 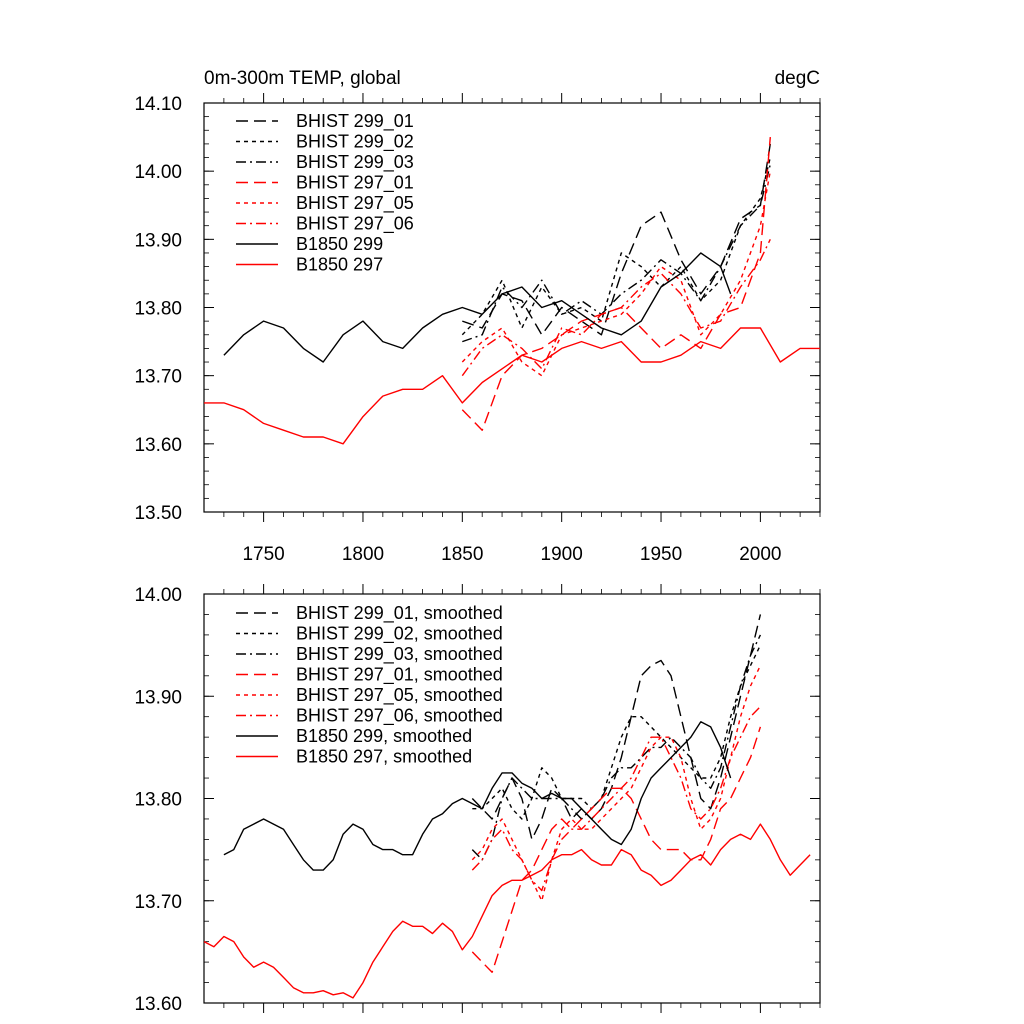 What do you see at coordinates (158, 104) in the screenshot?
I see `y-tick-label: 14.10` at bounding box center [158, 104].